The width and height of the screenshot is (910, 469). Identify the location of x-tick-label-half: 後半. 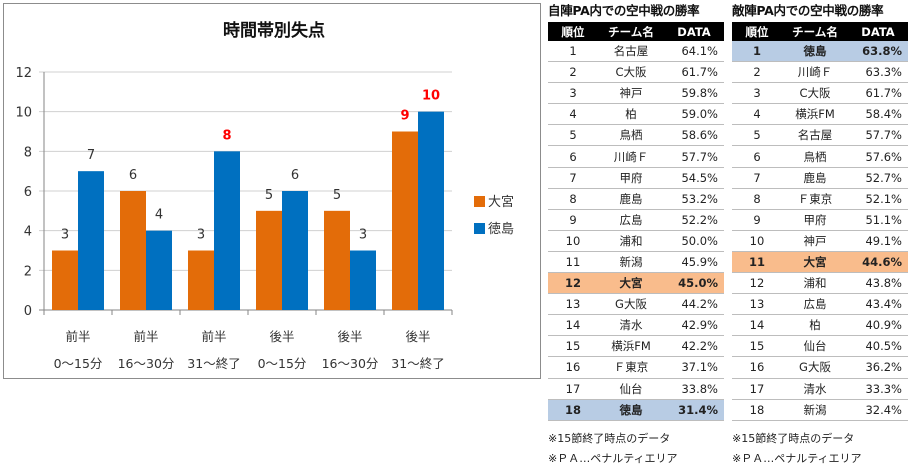
(417, 336).